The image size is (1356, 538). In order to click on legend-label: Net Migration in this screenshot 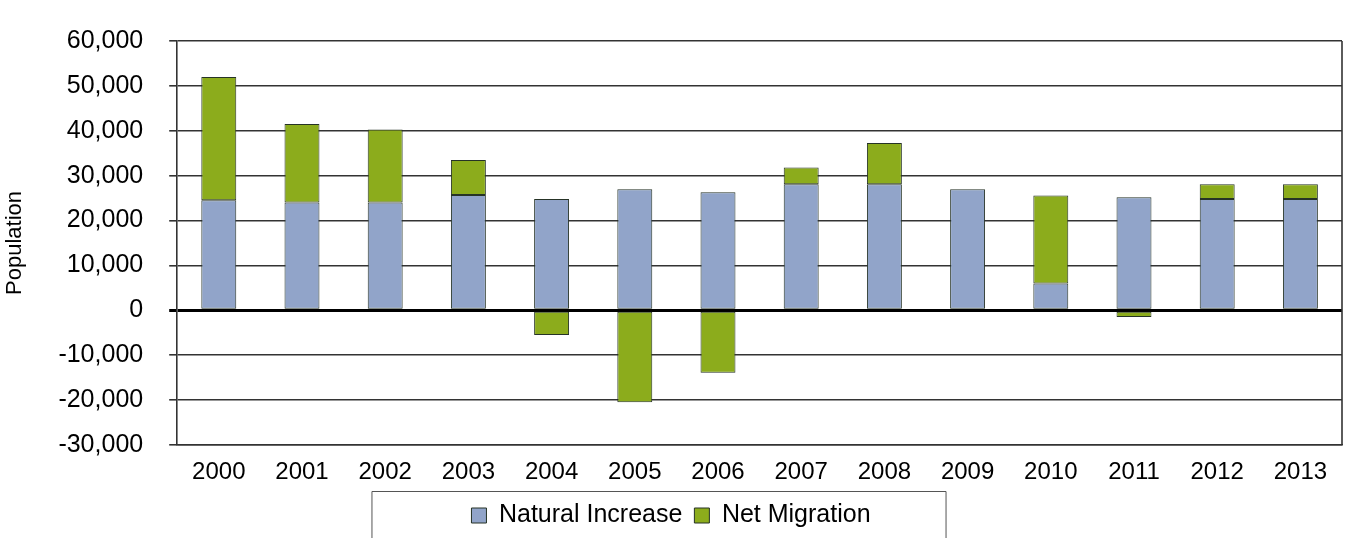, I will do `click(796, 513)`.